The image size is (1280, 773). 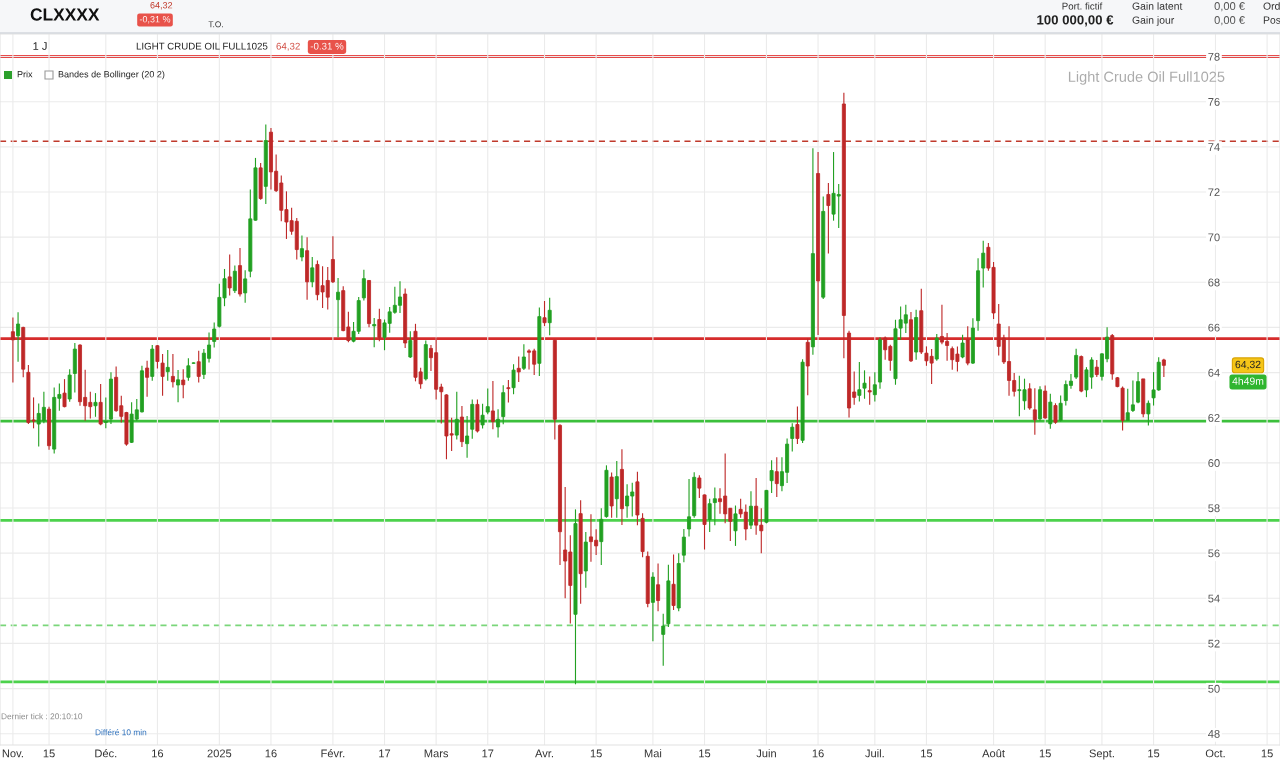 What do you see at coordinates (1146, 78) in the screenshot?
I see `text: Light Crude Oil Full1025` at bounding box center [1146, 78].